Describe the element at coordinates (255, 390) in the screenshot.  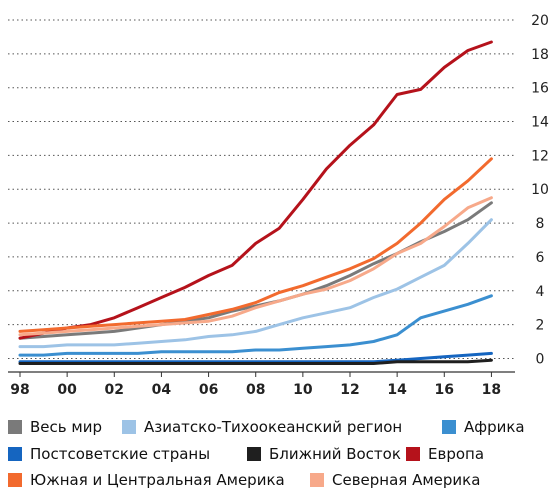
I see `x-tick-label: 08` at that location.